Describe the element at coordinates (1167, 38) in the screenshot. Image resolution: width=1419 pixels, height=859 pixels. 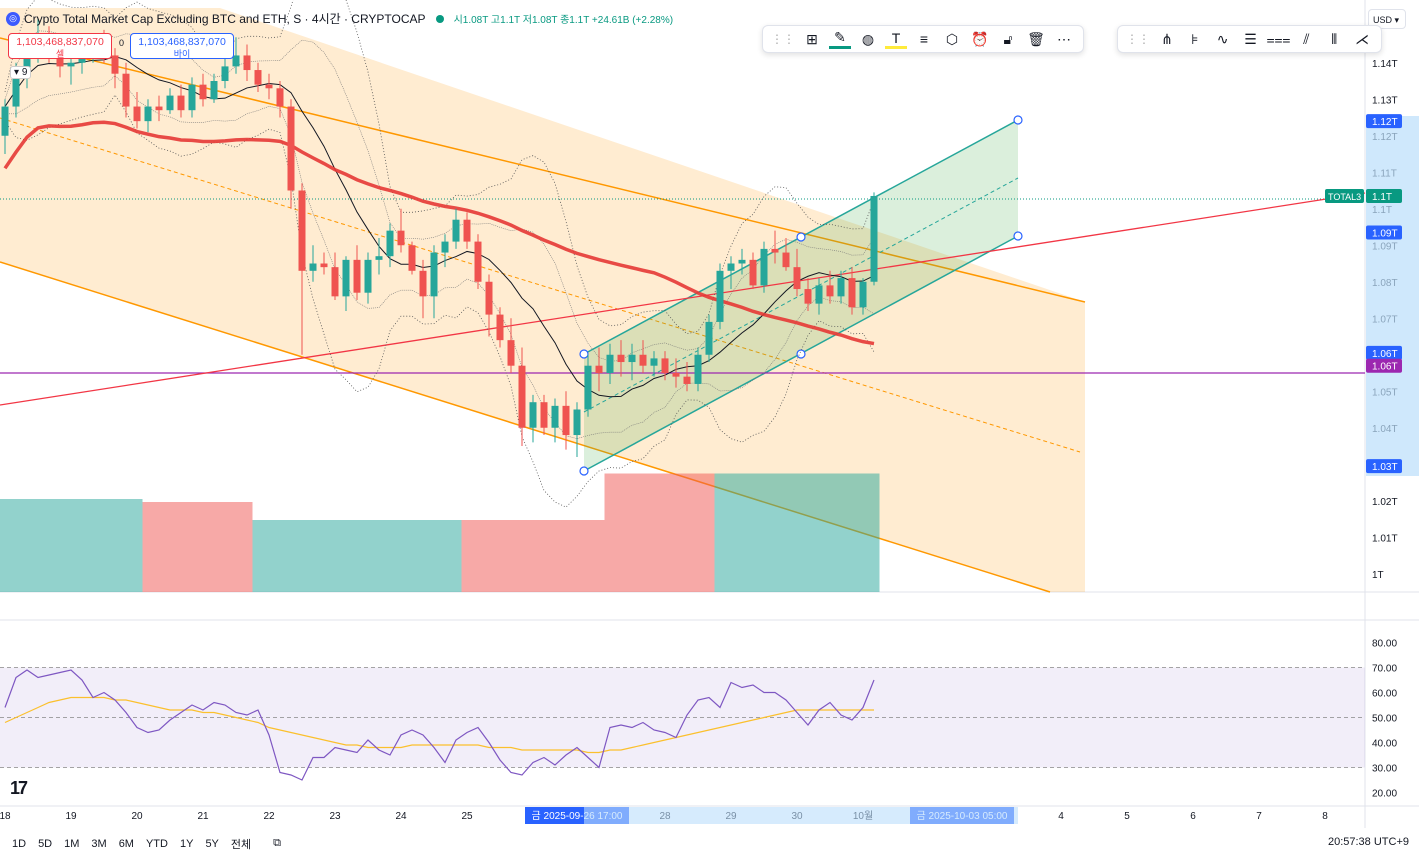
I see `pitchfork-icon: ⋔` at that location.